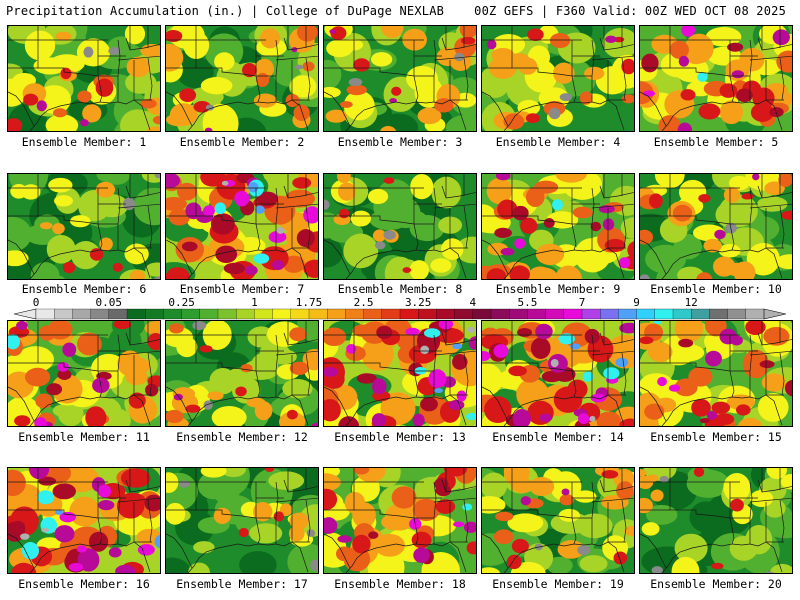 This screenshot has height=600, width=800. I want to click on ensemble-member-caption: Ensemble Member: 4, so click(558, 142).